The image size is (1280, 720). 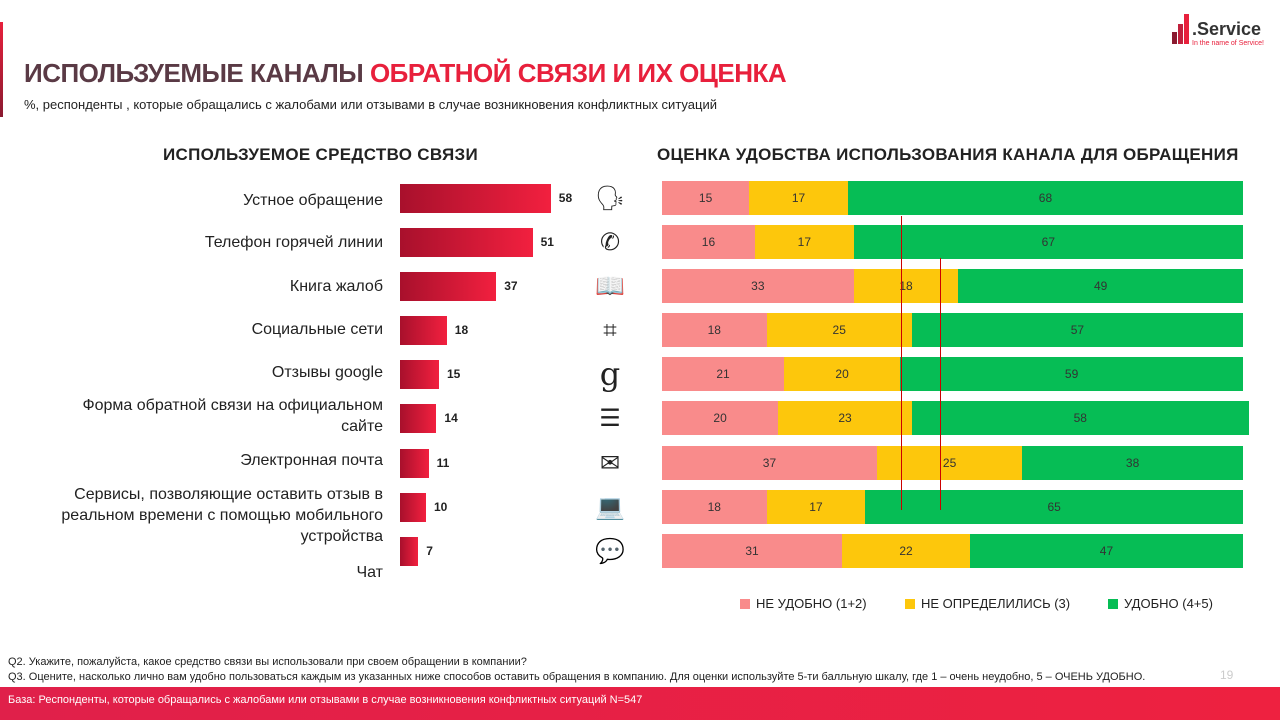 I want to click on legend-item: НЕ УДОБНО (1+2), so click(x=803, y=603).